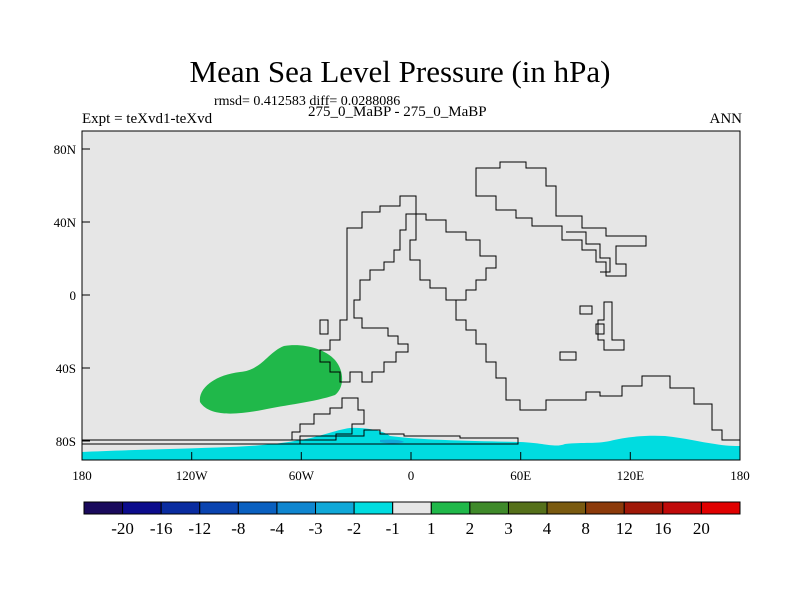 The height and width of the screenshot is (600, 800). Describe the element at coordinates (271, 379) in the screenshot. I see `positive-anomaly-region` at that location.